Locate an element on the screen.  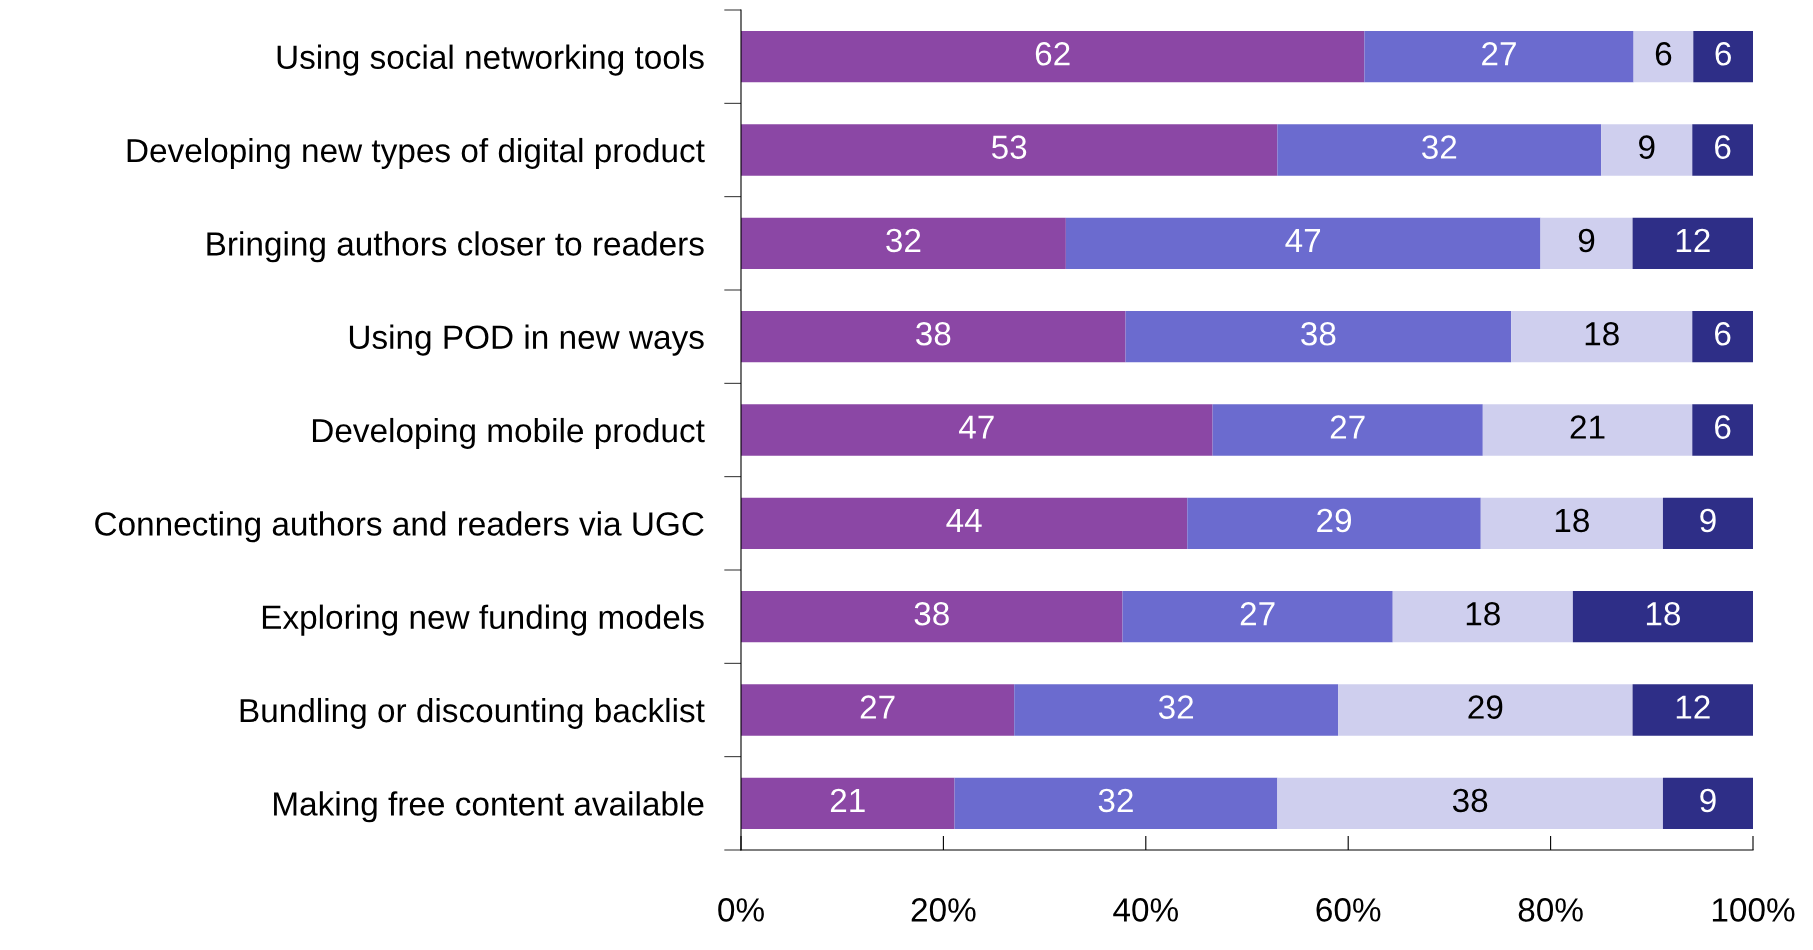
y-tick-label: Bringing authors closer to readers is located at coordinates (455, 247).